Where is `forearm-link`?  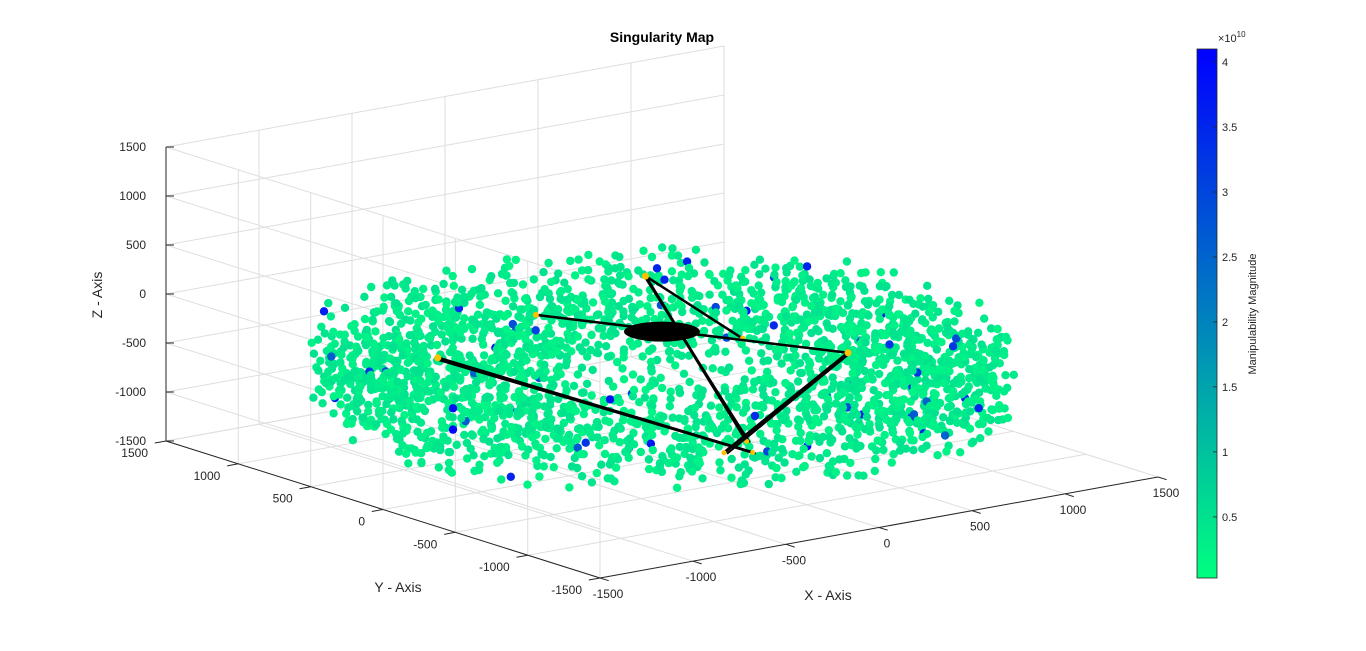
forearm-link is located at coordinates (787, 404).